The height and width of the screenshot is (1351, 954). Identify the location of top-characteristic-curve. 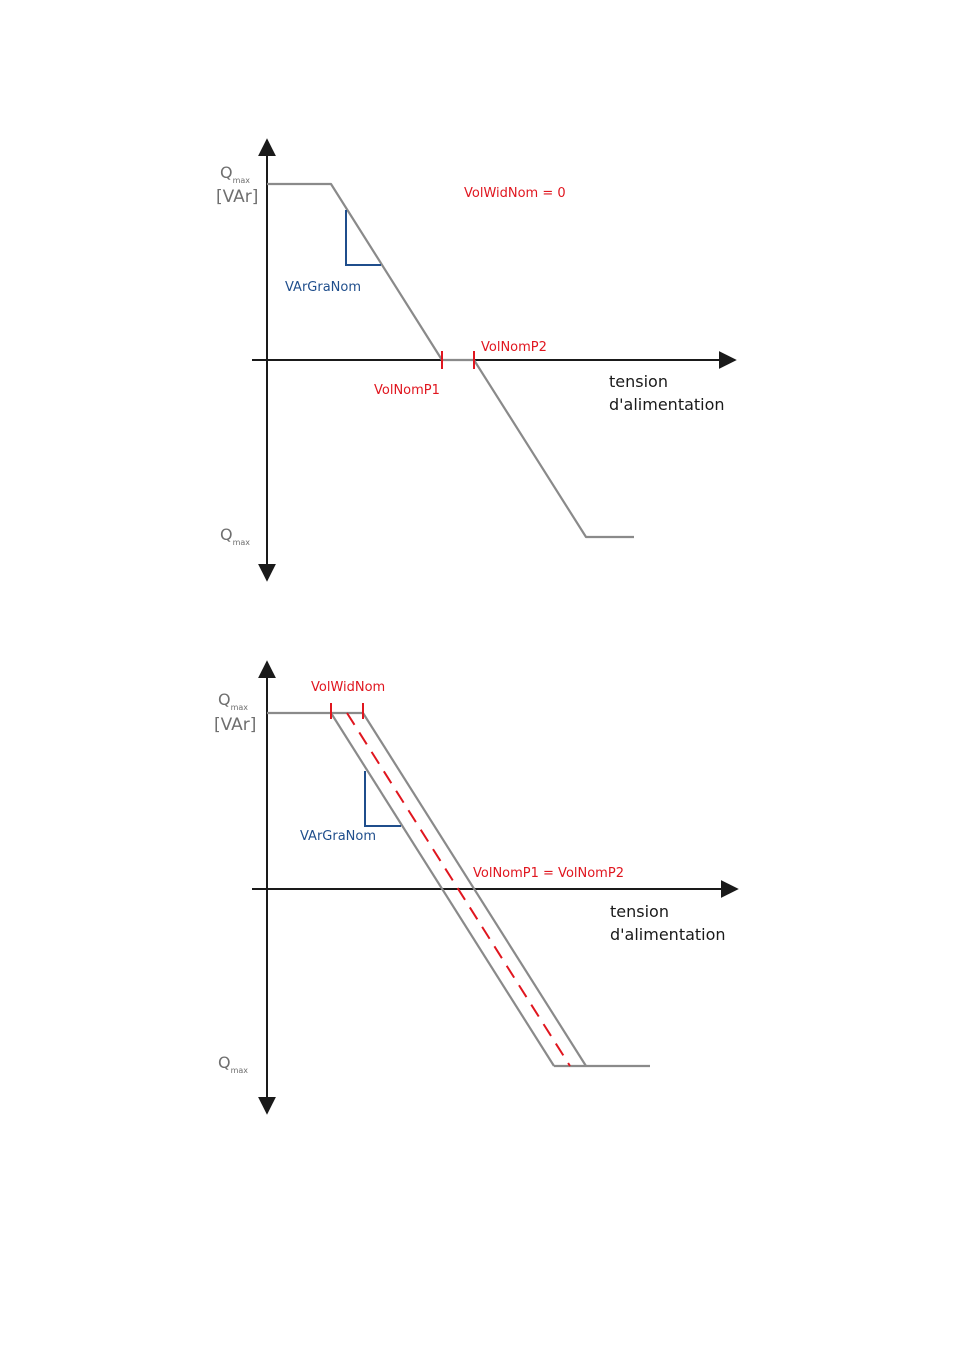
(450, 360).